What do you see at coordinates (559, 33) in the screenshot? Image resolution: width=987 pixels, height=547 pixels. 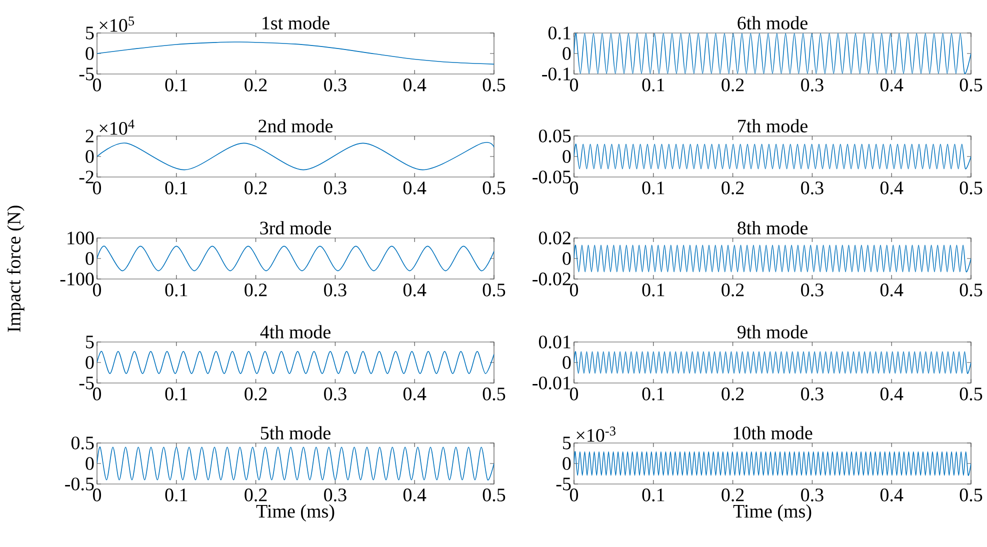 I see `y-tick-label: 0.1` at bounding box center [559, 33].